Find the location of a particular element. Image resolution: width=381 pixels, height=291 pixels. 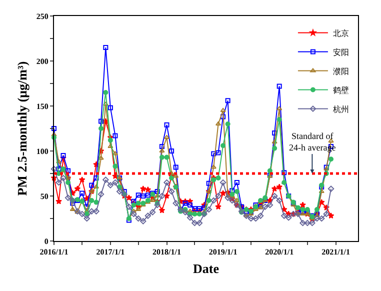

x-tick-label: 2019/1/1 is located at coordinates (223, 252).